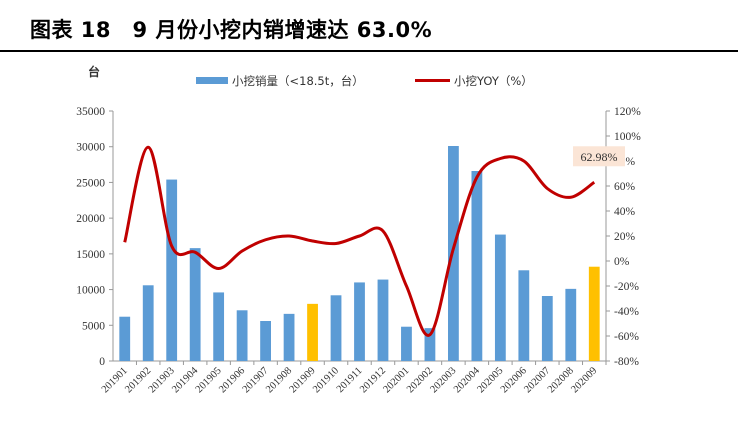 This screenshot has width=738, height=428. I want to click on left-axis-unit: 台, so click(94, 71).